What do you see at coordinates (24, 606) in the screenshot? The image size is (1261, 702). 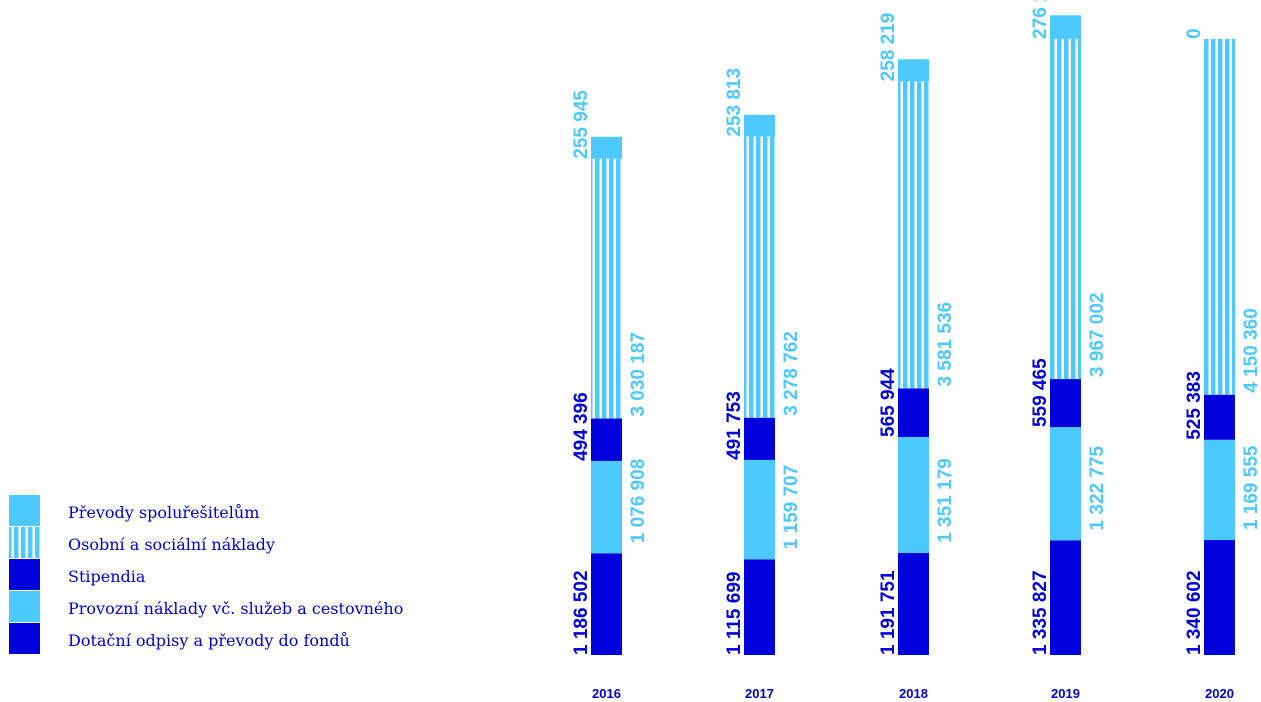 I see `legend-swatch-provozni` at bounding box center [24, 606].